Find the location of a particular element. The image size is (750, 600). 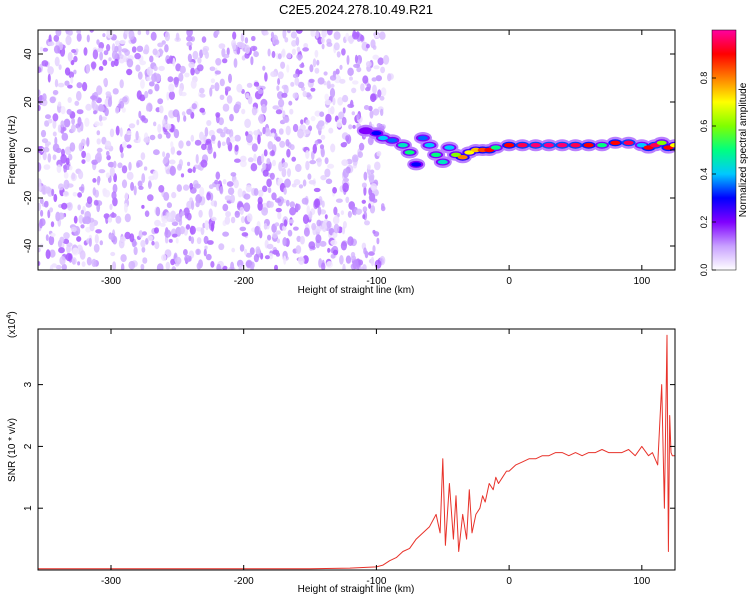

snr-multiplier: (x104) is located at coordinates (12, 324).